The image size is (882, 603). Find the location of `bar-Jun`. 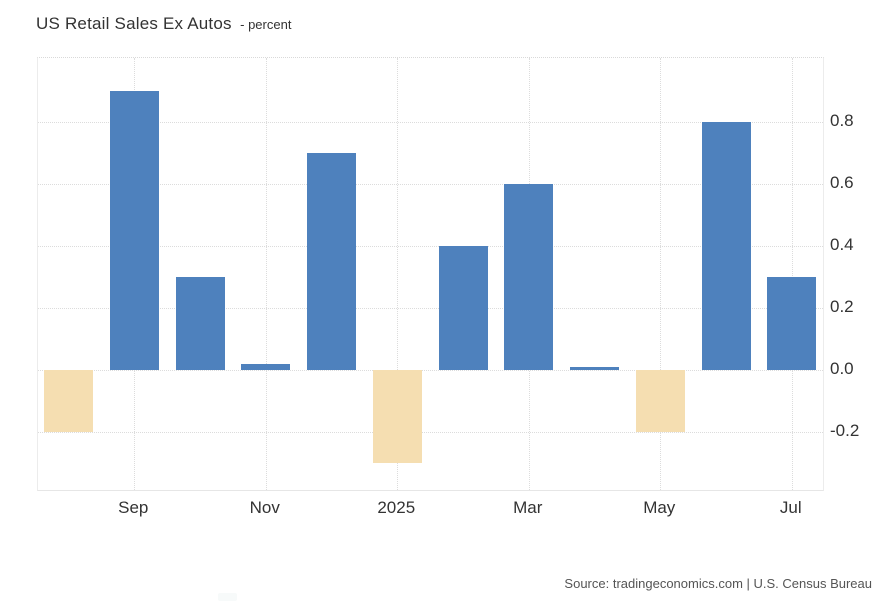

bar-Jun is located at coordinates (726, 246).